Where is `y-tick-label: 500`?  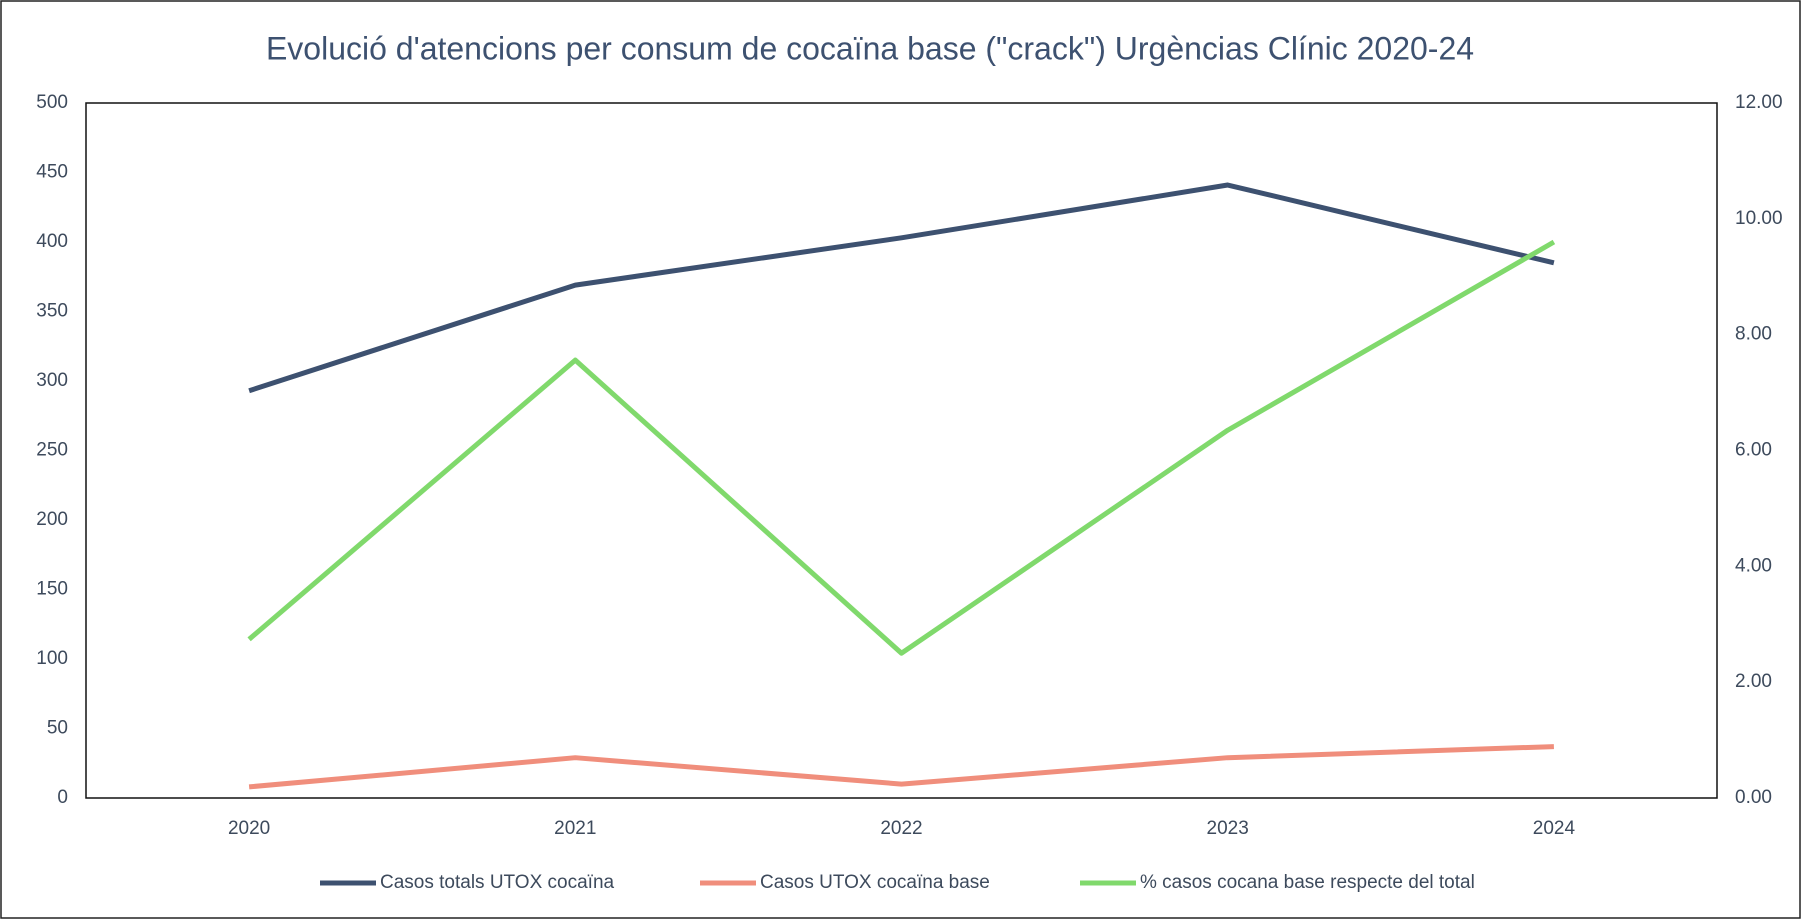
y-tick-label: 500 is located at coordinates (52, 102).